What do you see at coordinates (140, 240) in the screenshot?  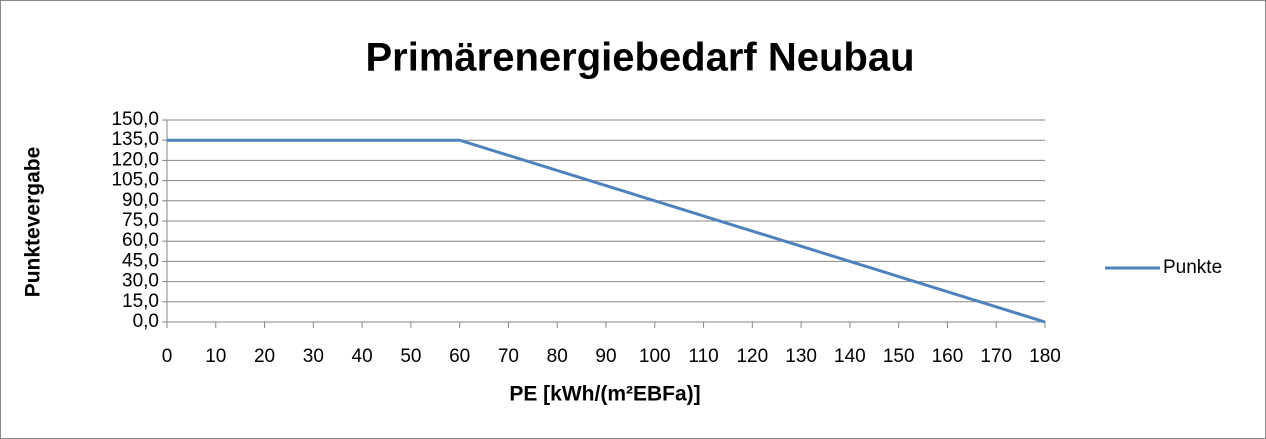 I see `y-tick-label: 60,0` at bounding box center [140, 240].